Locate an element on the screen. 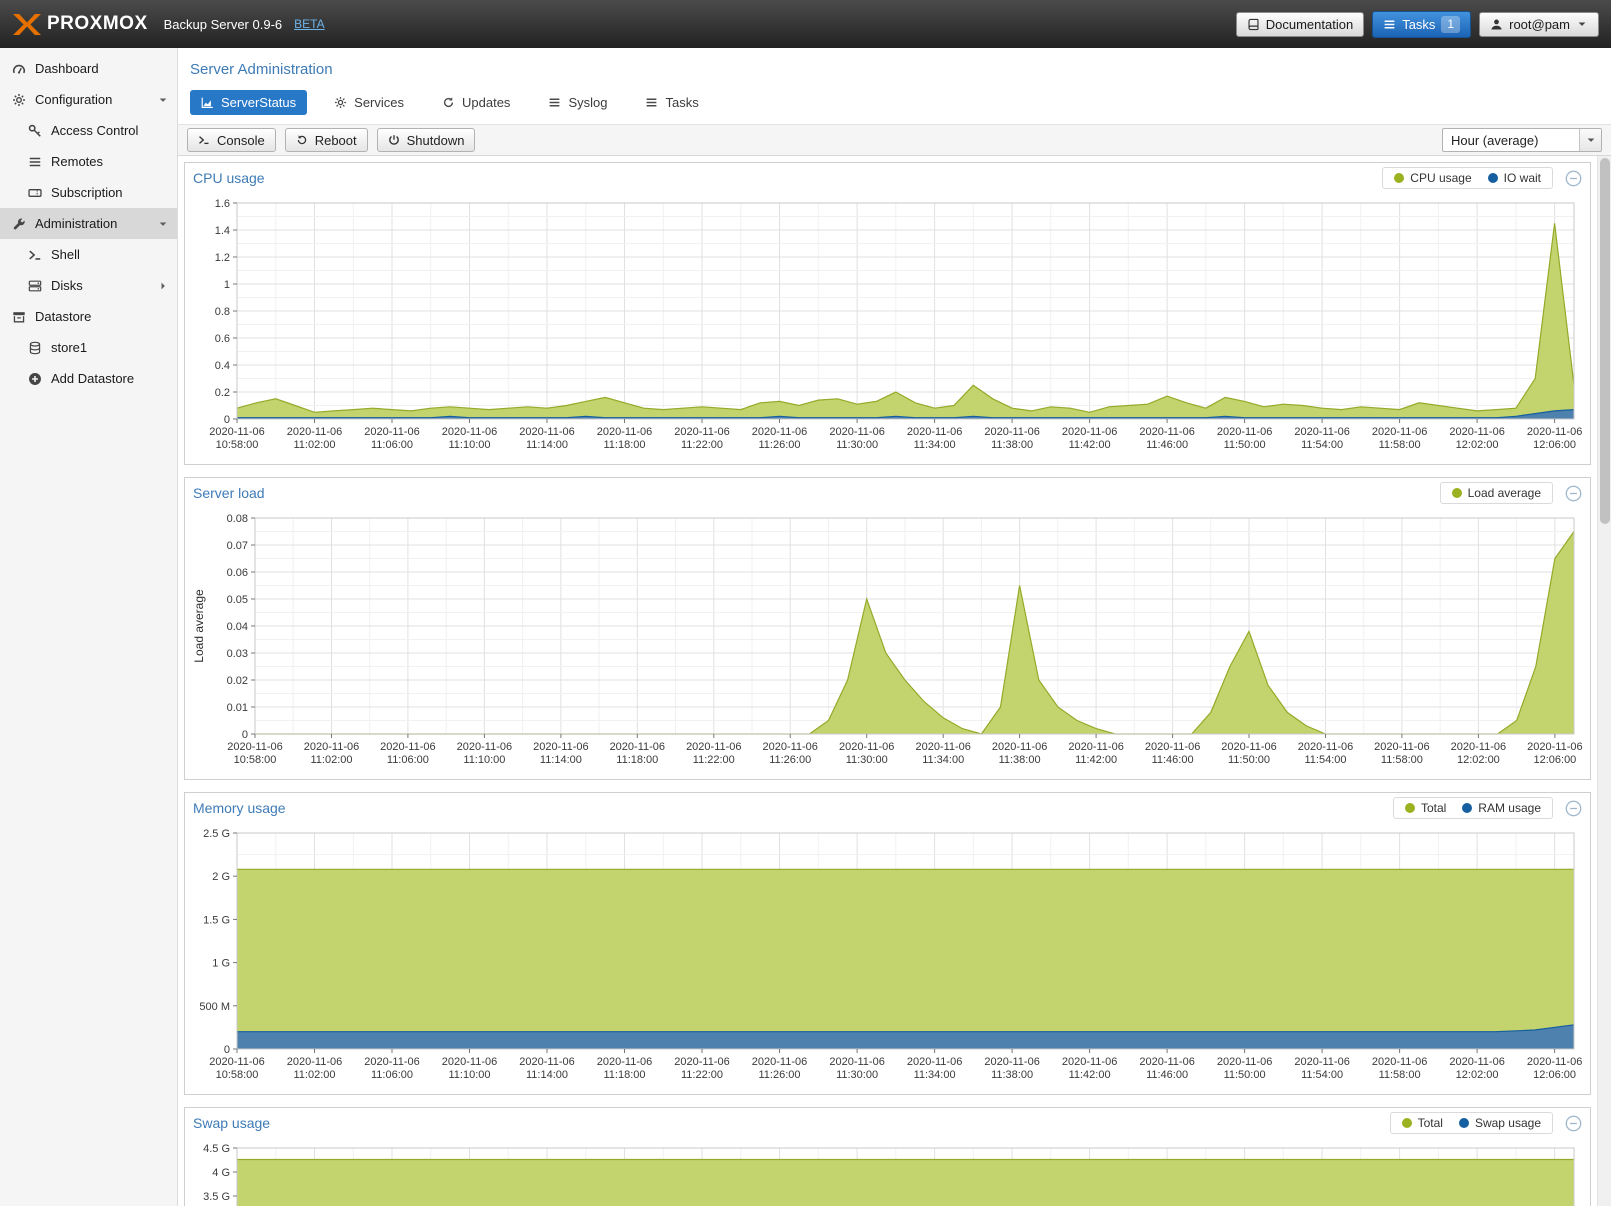 This screenshot has width=1611, height=1206. disks-icon is located at coordinates (35, 286).